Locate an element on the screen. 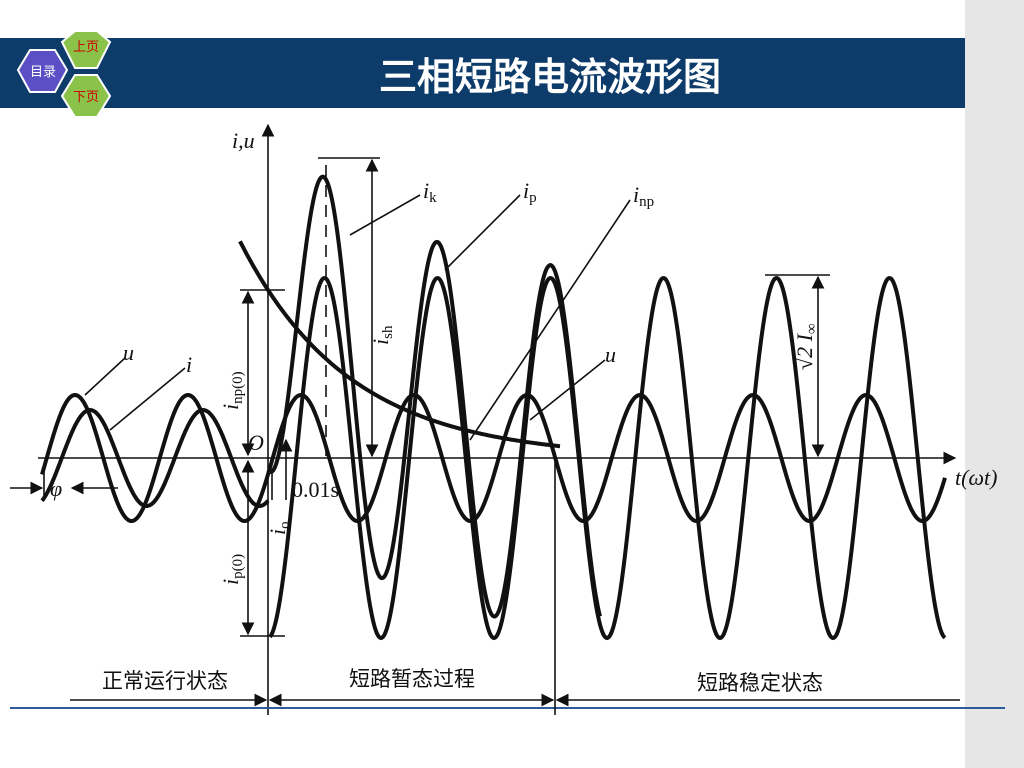 This screenshot has width=1024, height=768. menu-label: 目录 is located at coordinates (43, 71).